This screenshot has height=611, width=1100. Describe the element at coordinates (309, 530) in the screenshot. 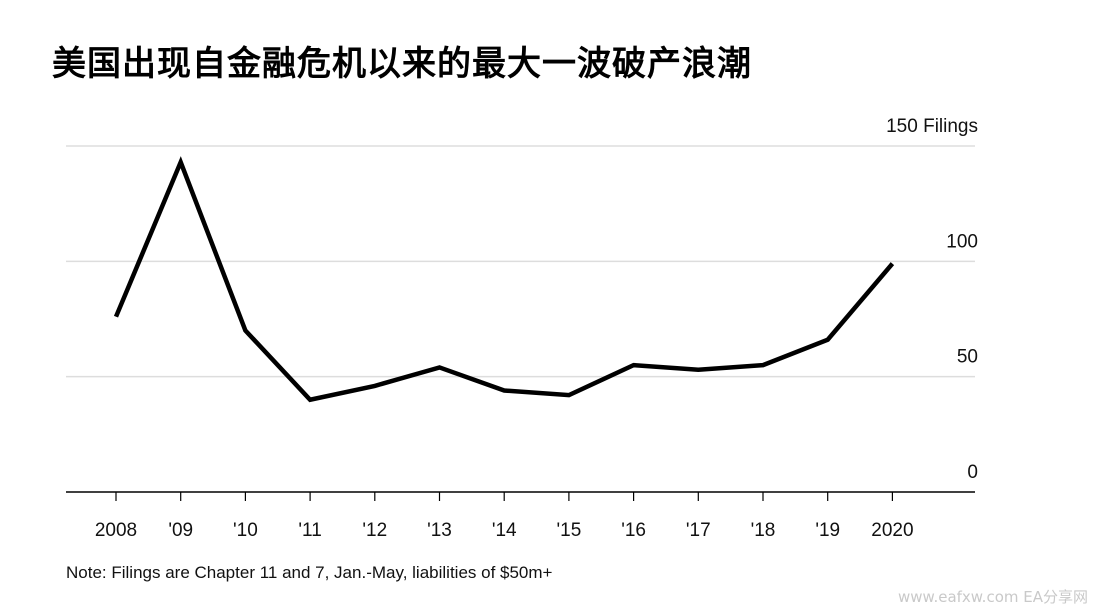

I see `x-tick-label: '11` at that location.